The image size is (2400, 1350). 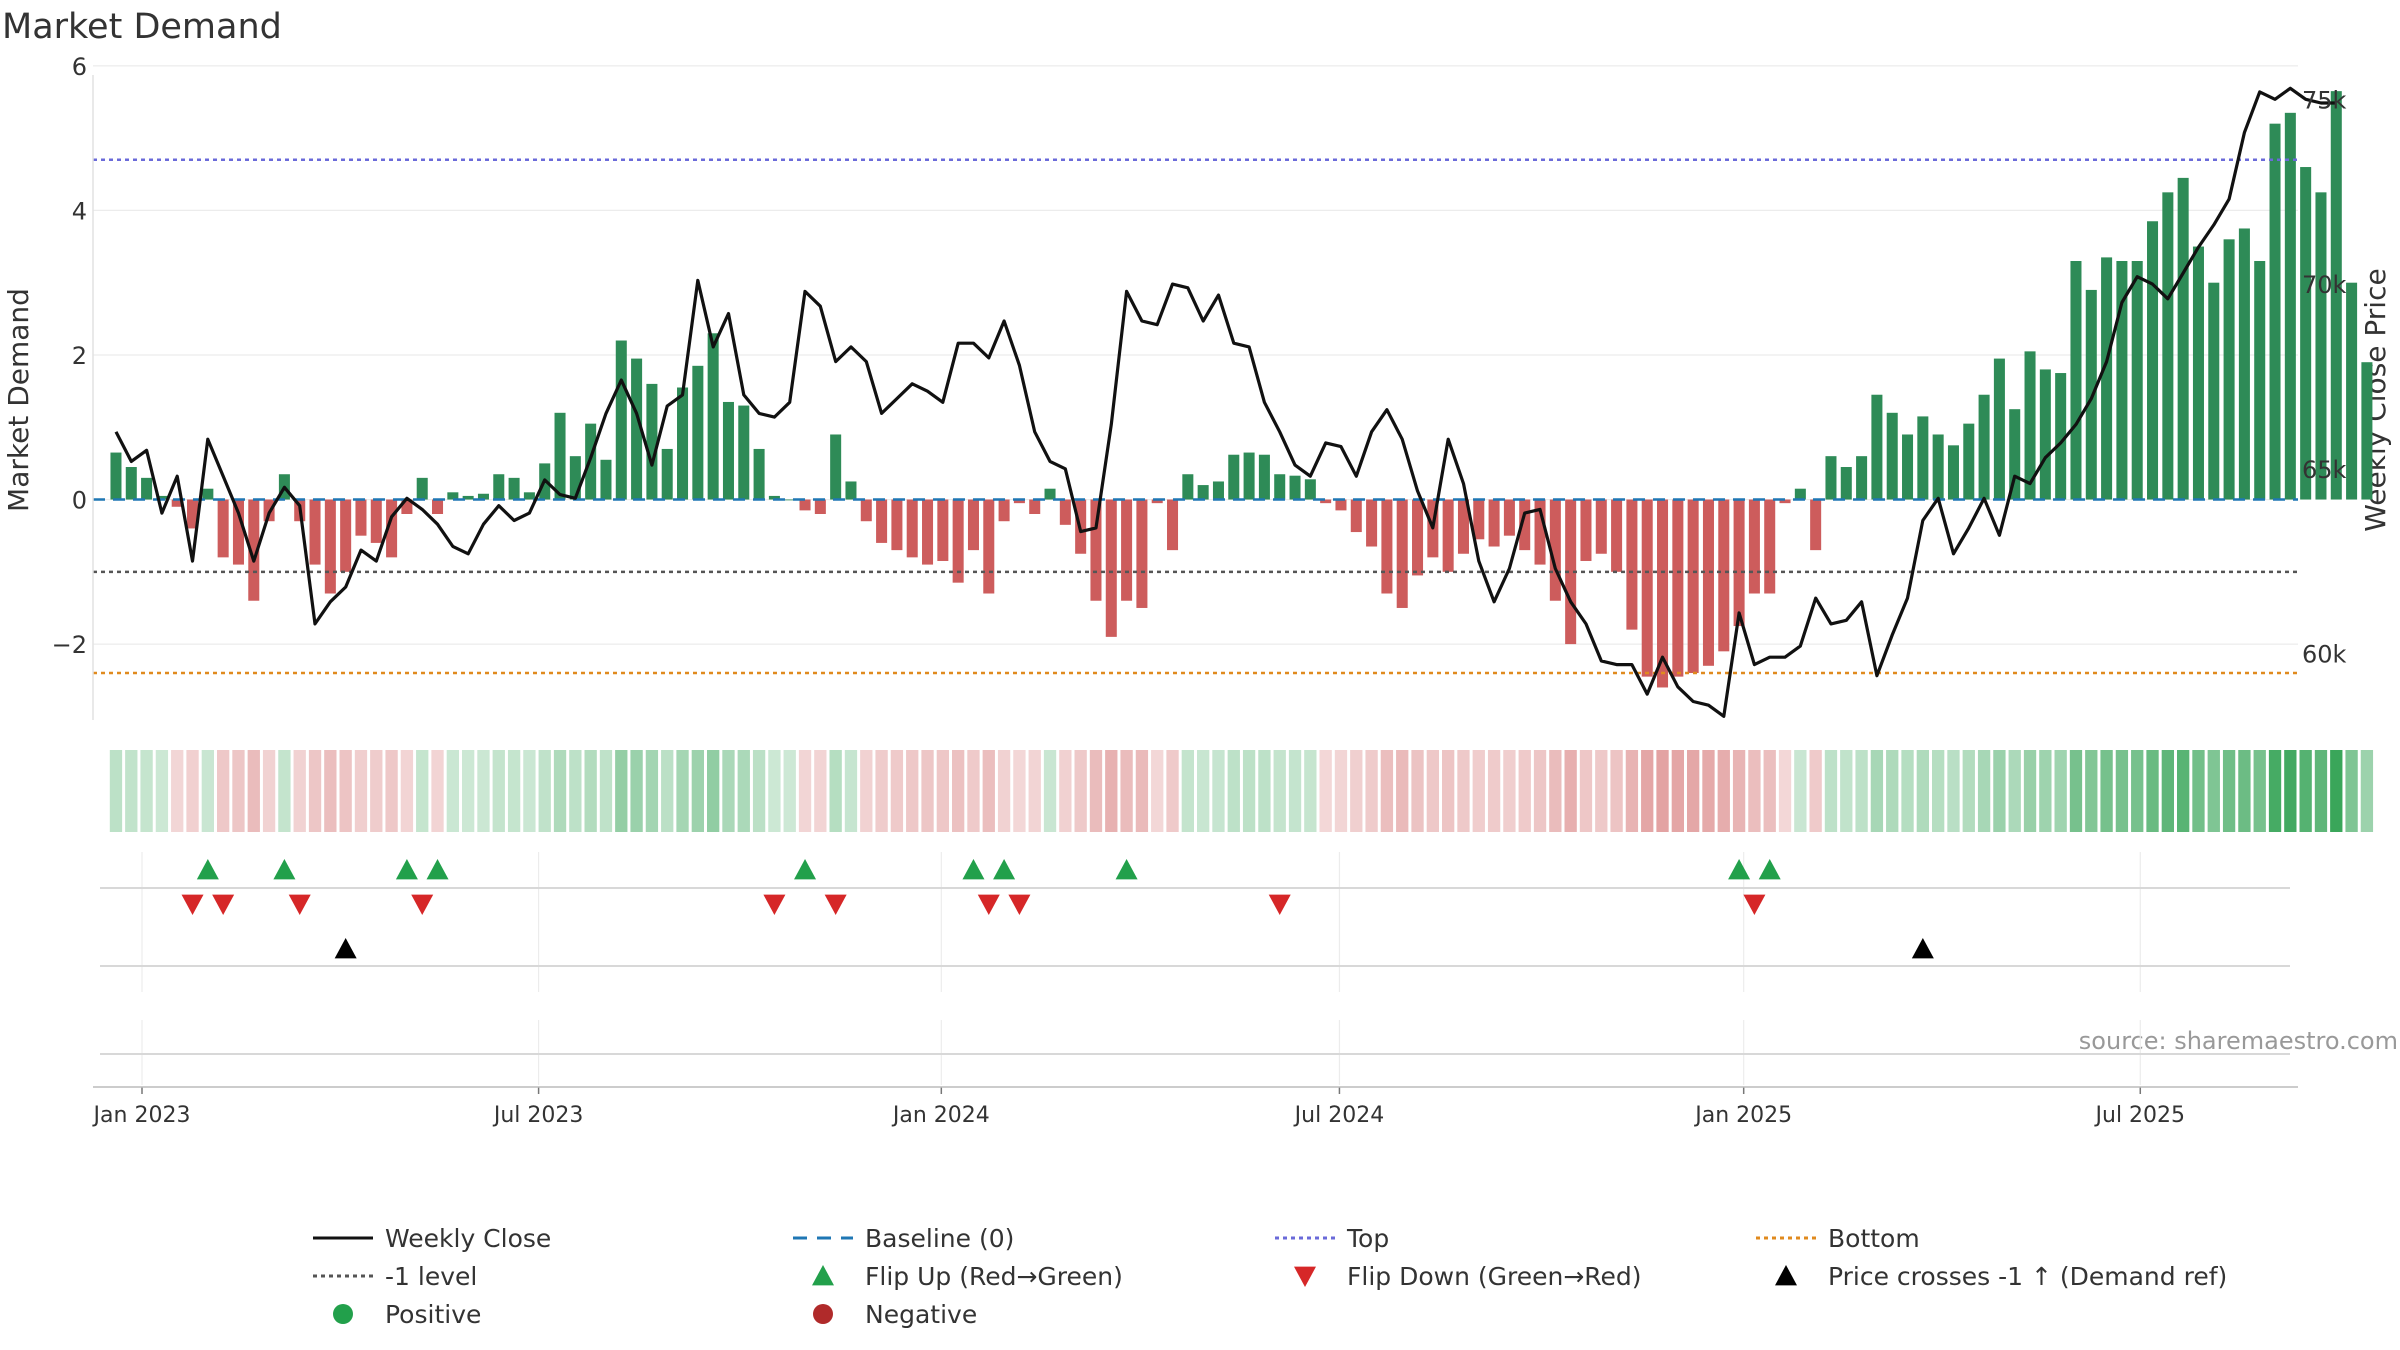 What do you see at coordinates (69, 645) in the screenshot?
I see `y-tick-label: −2` at bounding box center [69, 645].